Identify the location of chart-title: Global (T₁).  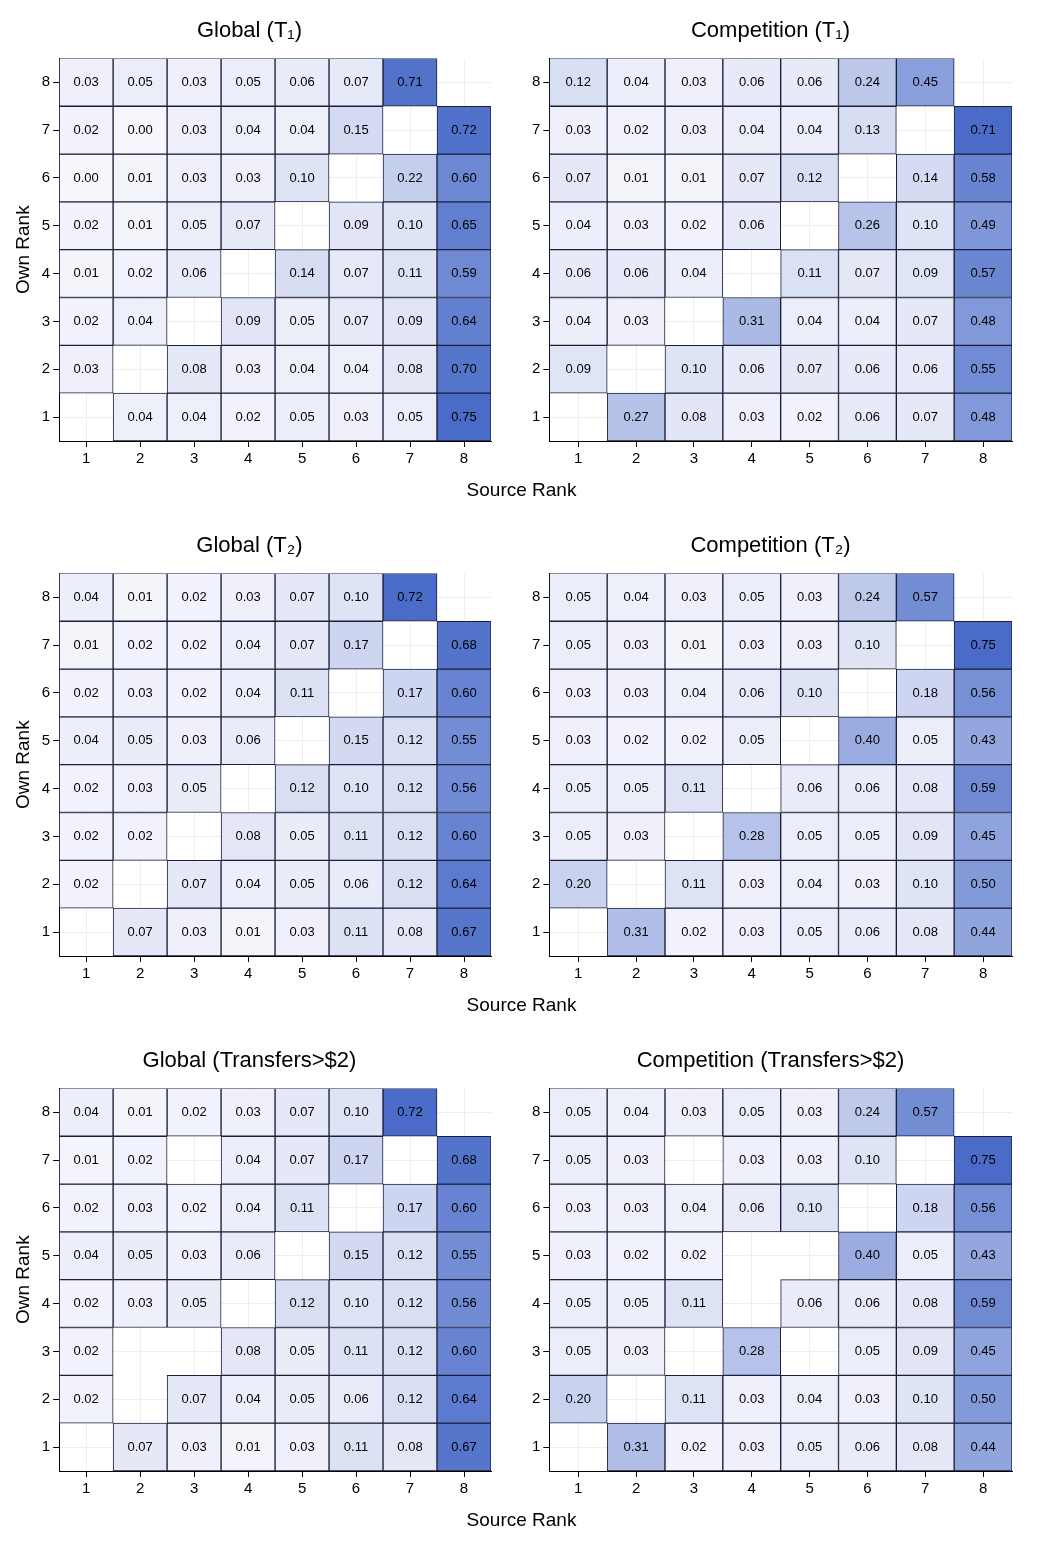
(249, 30).